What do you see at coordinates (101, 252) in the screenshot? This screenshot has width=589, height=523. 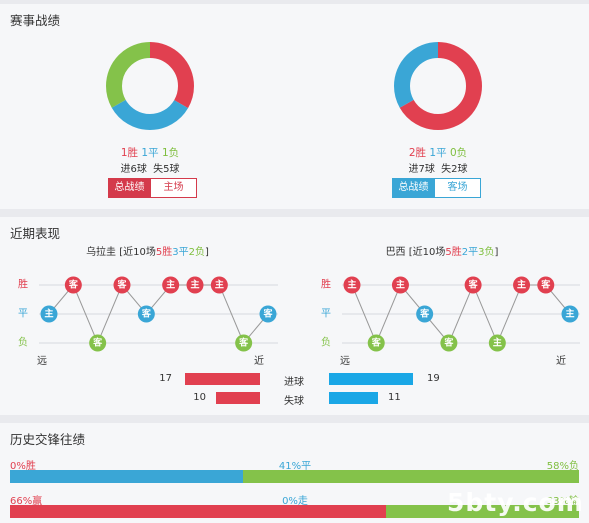 I see `home-team-name: 乌拉圭` at bounding box center [101, 252].